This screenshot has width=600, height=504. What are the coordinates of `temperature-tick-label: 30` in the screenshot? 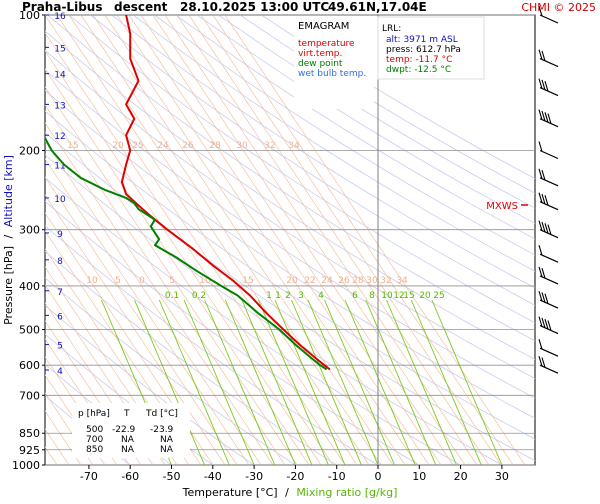 It's located at (502, 476).